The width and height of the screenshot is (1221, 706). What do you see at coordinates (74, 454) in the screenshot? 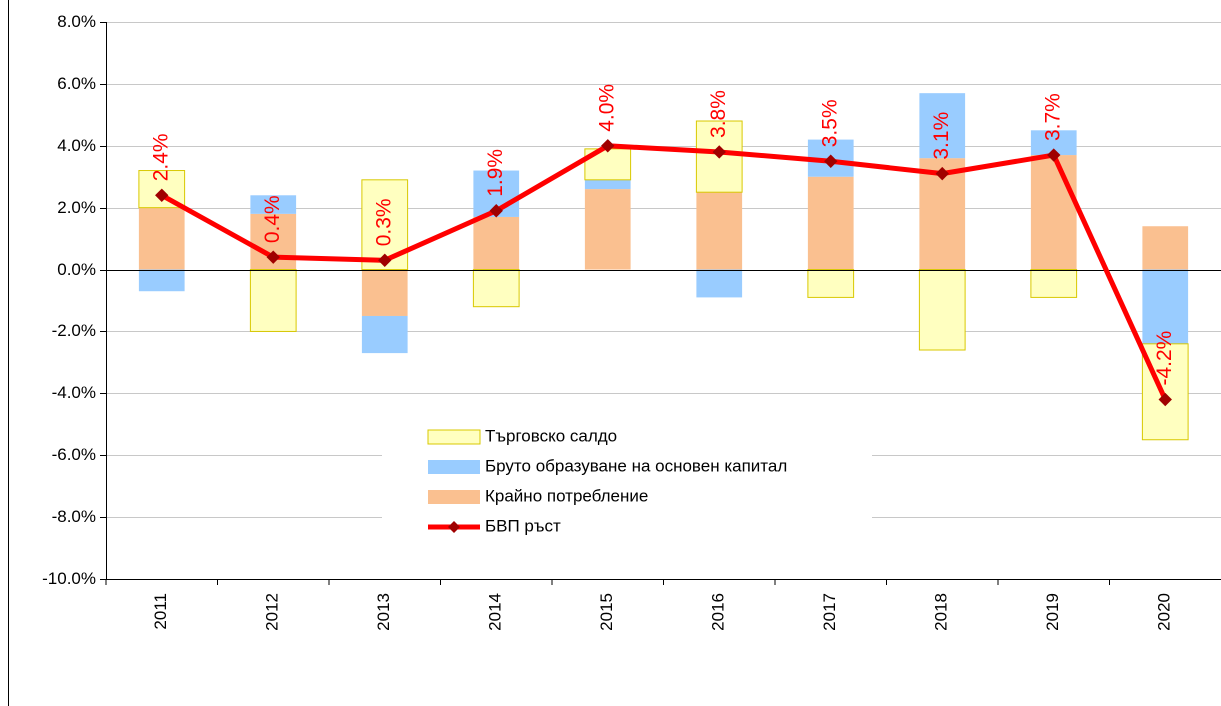
I see `y-tick-label: -6.0%` at bounding box center [74, 454].